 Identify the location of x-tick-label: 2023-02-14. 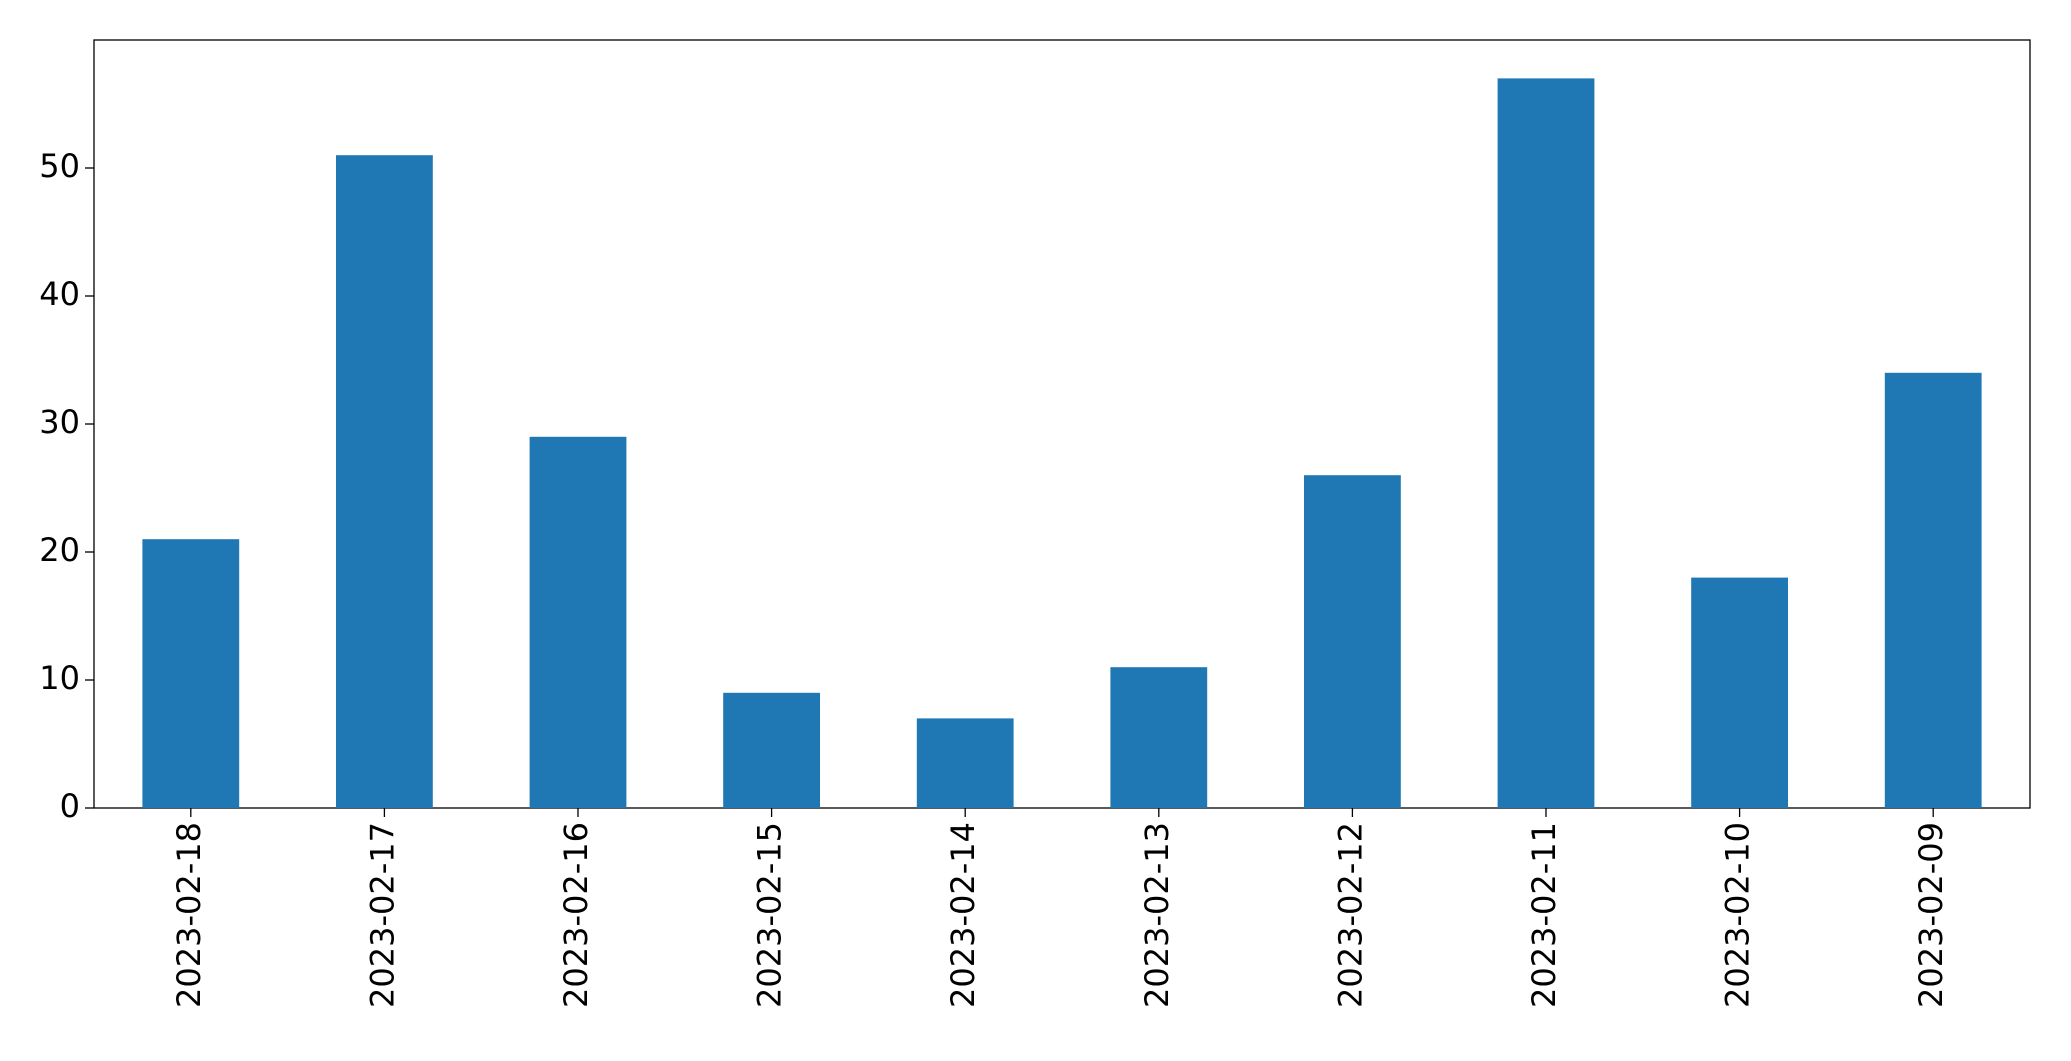
(963, 915).